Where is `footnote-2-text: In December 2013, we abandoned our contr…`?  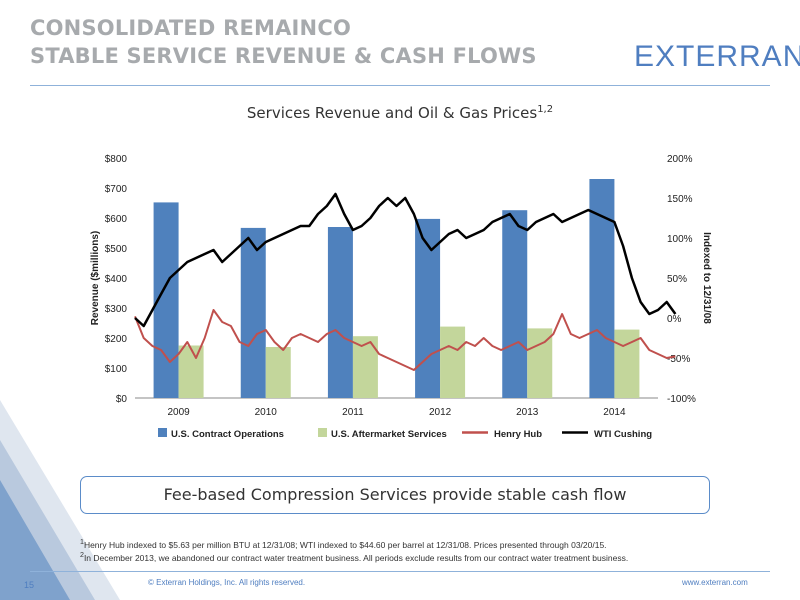 footnote-2-text: In December 2013, we abandoned our contr… is located at coordinates (356, 557).